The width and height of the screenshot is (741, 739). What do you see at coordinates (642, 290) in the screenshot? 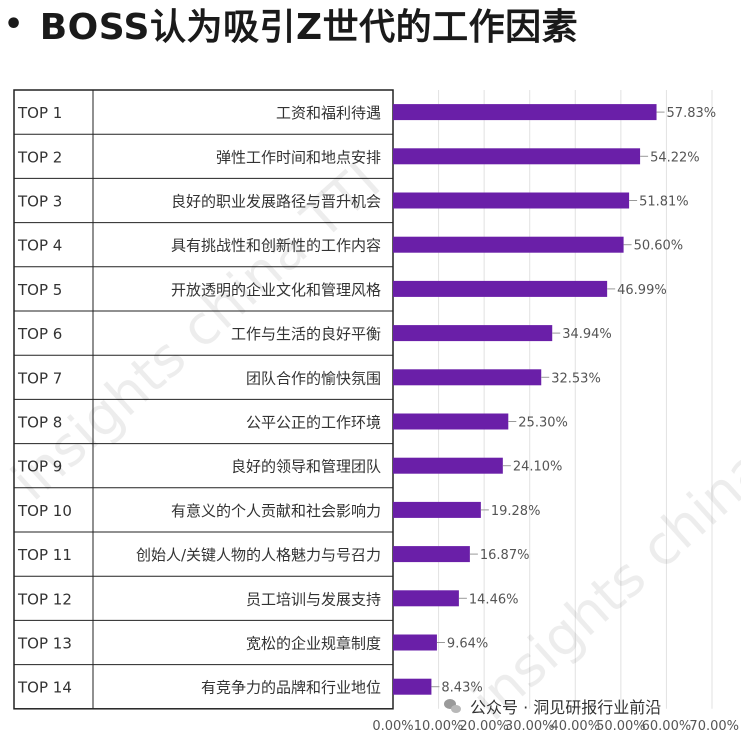
I see `value-label: 46.99%` at bounding box center [642, 290].